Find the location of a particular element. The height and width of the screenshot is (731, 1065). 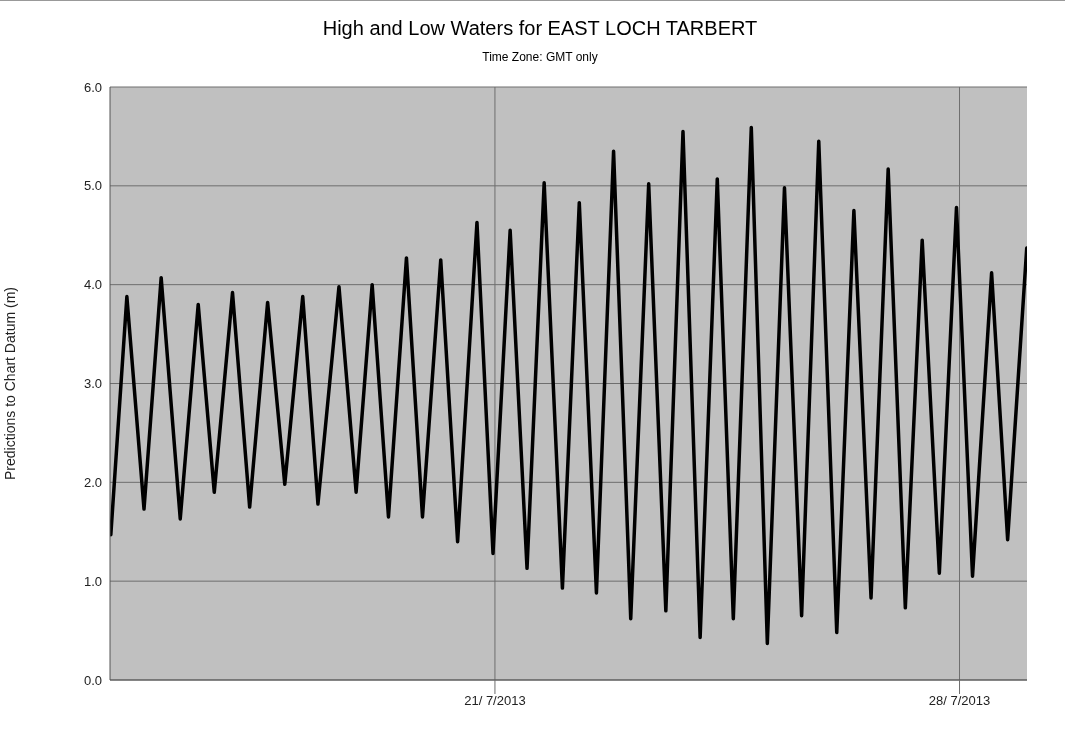

y-tick-label: 0.0 is located at coordinates (92, 680).